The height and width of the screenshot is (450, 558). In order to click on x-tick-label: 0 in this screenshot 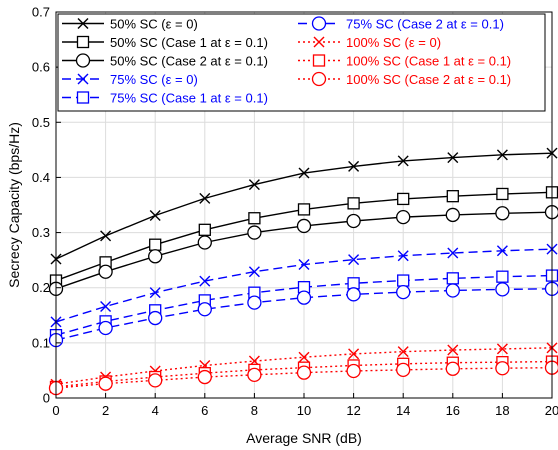, I will do `click(55, 410)`.